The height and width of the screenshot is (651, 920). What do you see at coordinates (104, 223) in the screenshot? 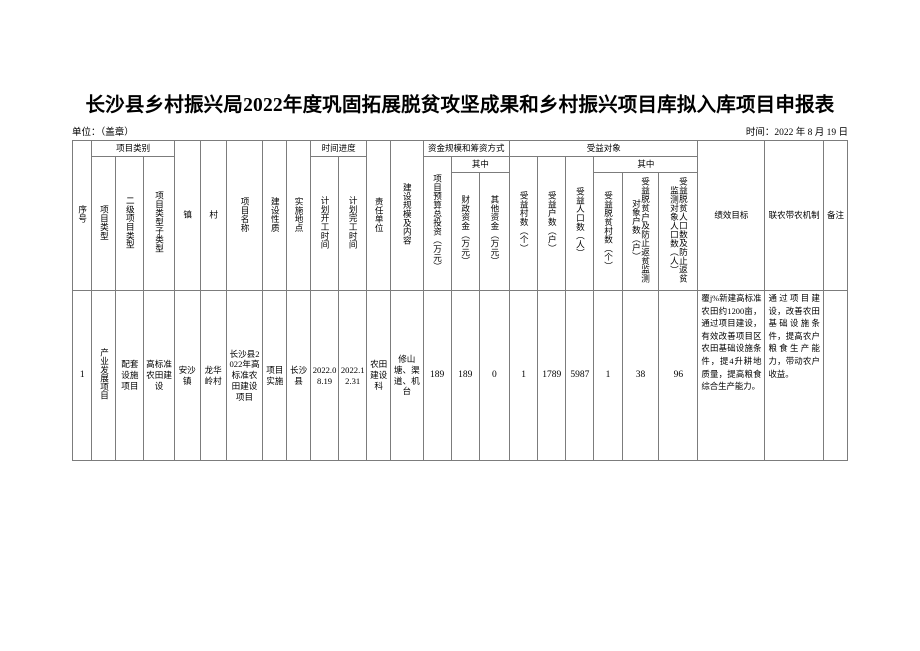
I see `th-project-type: 项目类型` at bounding box center [104, 223].